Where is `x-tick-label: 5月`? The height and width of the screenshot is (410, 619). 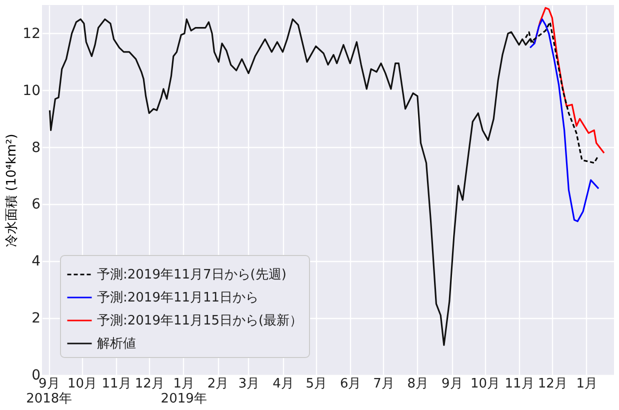
x-tick-label: 5月 is located at coordinates (316, 384).